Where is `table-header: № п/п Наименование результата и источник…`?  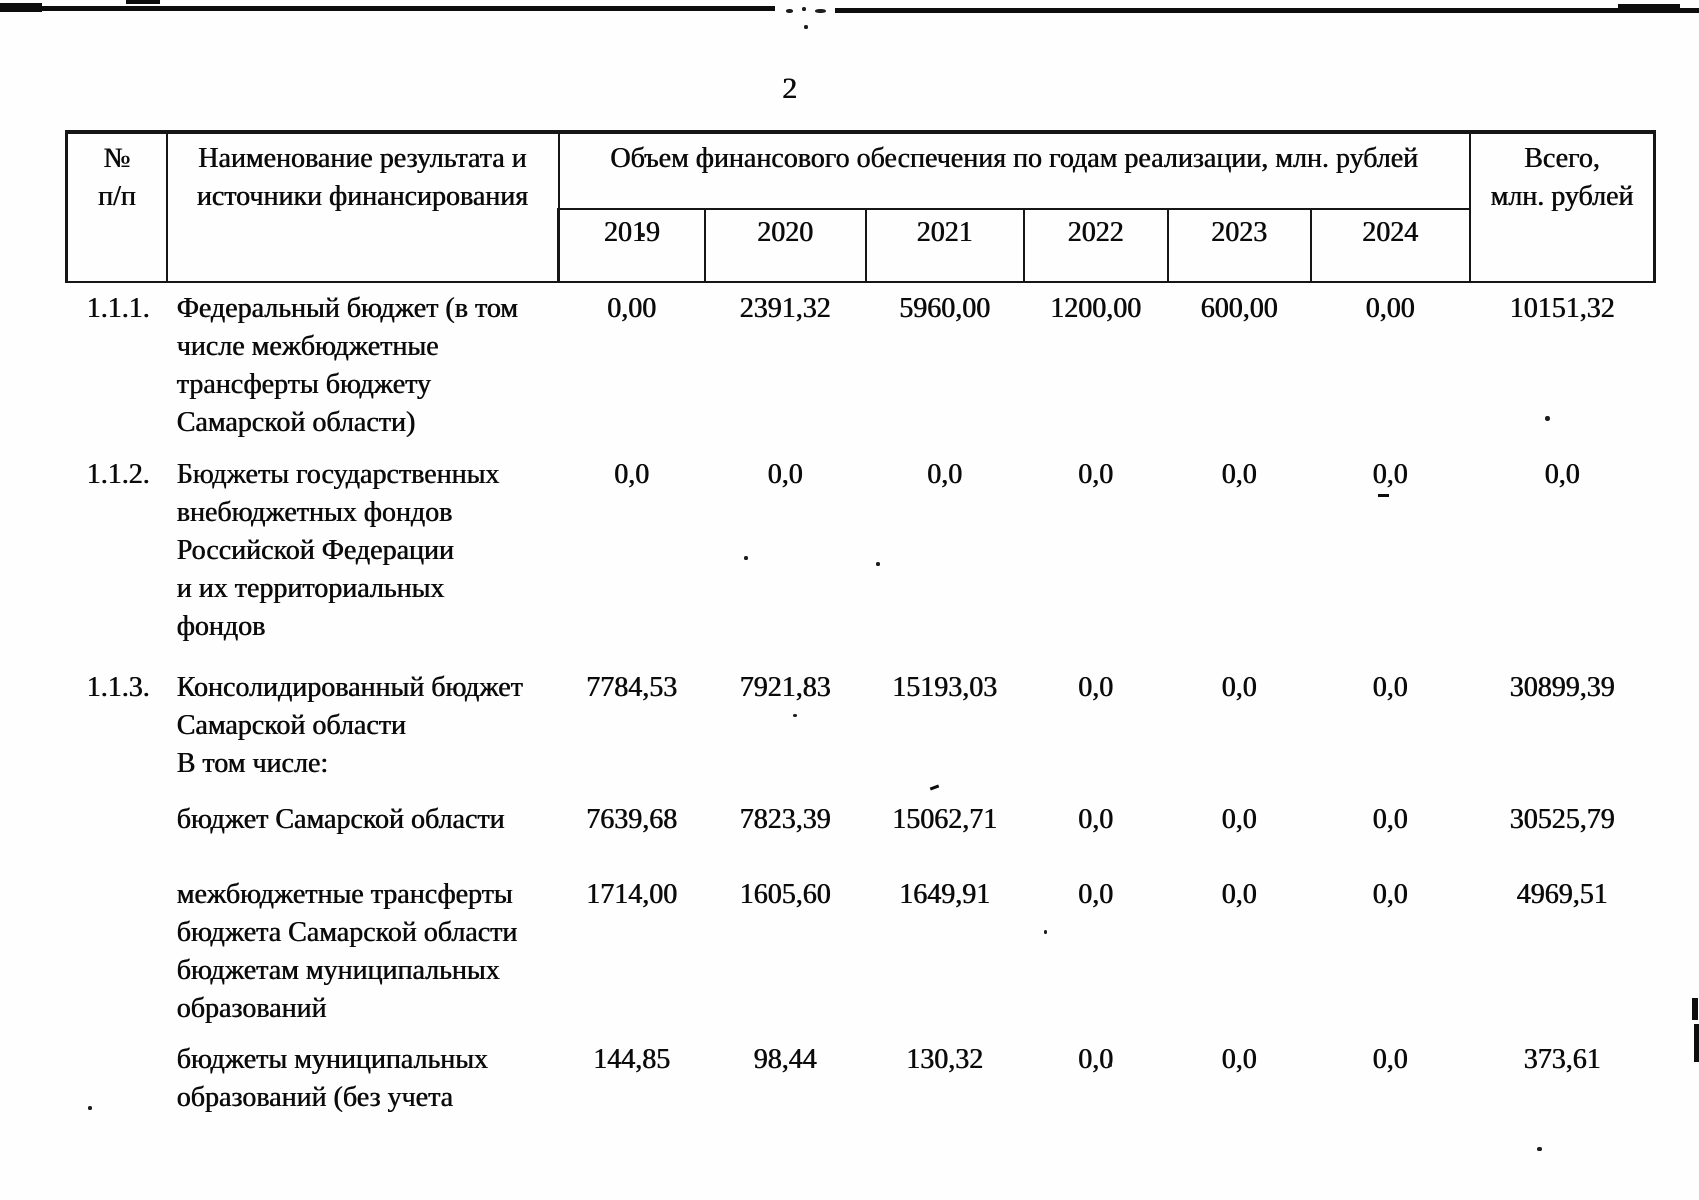 table-header: № п/п Наименование результата и источник… is located at coordinates (861, 206).